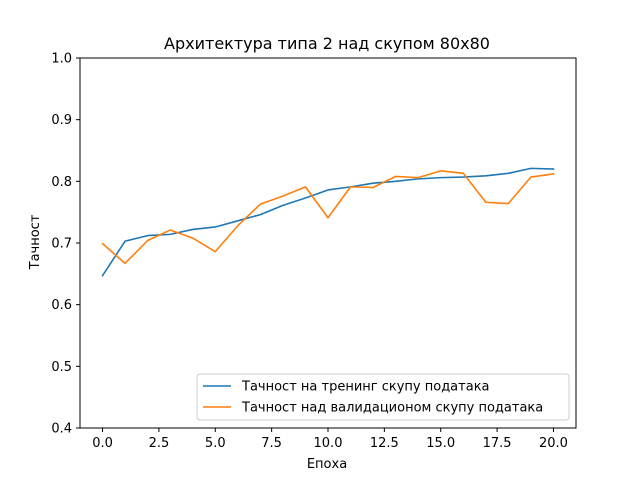 The height and width of the screenshot is (480, 640). What do you see at coordinates (271, 443) in the screenshot?
I see `x-tick-label: 7.5` at bounding box center [271, 443].